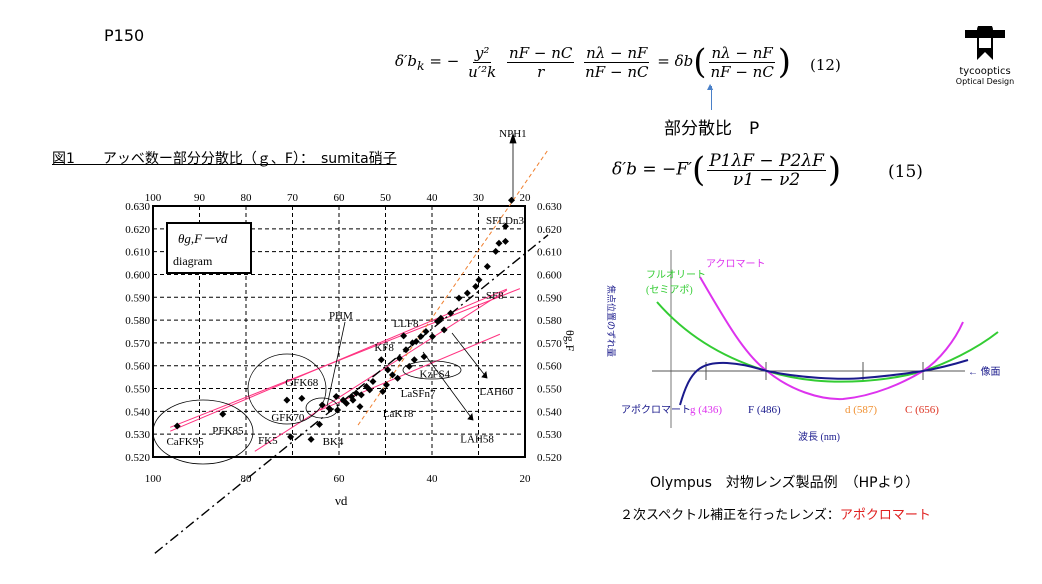 The height and width of the screenshot is (584, 1042). Describe the element at coordinates (766, 179) in the screenshot. I see `eq15-den: ν1 − ν2` at that location.